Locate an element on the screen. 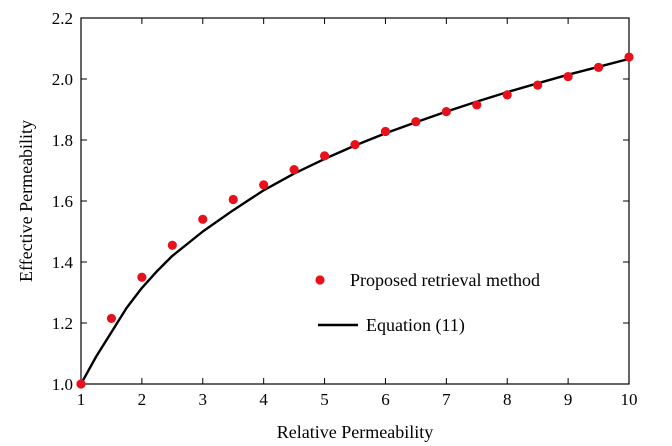 The width and height of the screenshot is (672, 446). y-tick-label: 2.2 is located at coordinates (62, 18).